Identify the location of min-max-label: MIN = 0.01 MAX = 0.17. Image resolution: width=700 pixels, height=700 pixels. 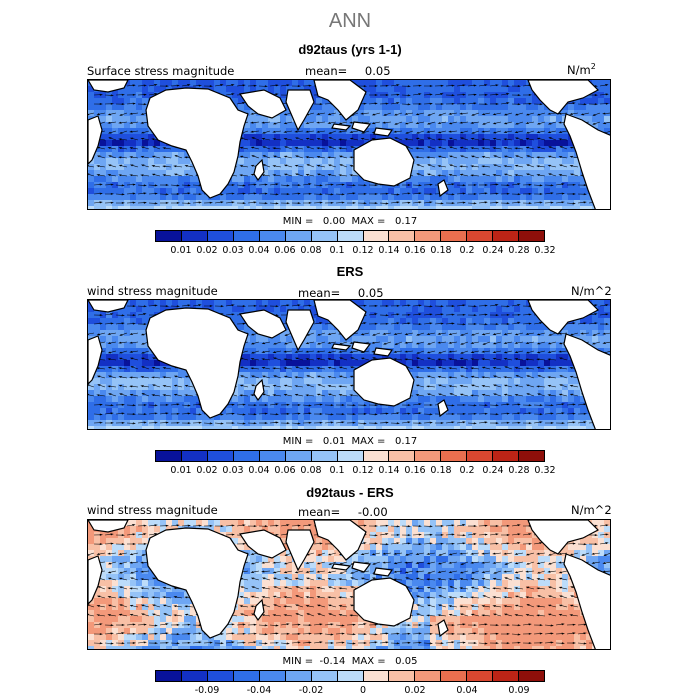
(350, 441).